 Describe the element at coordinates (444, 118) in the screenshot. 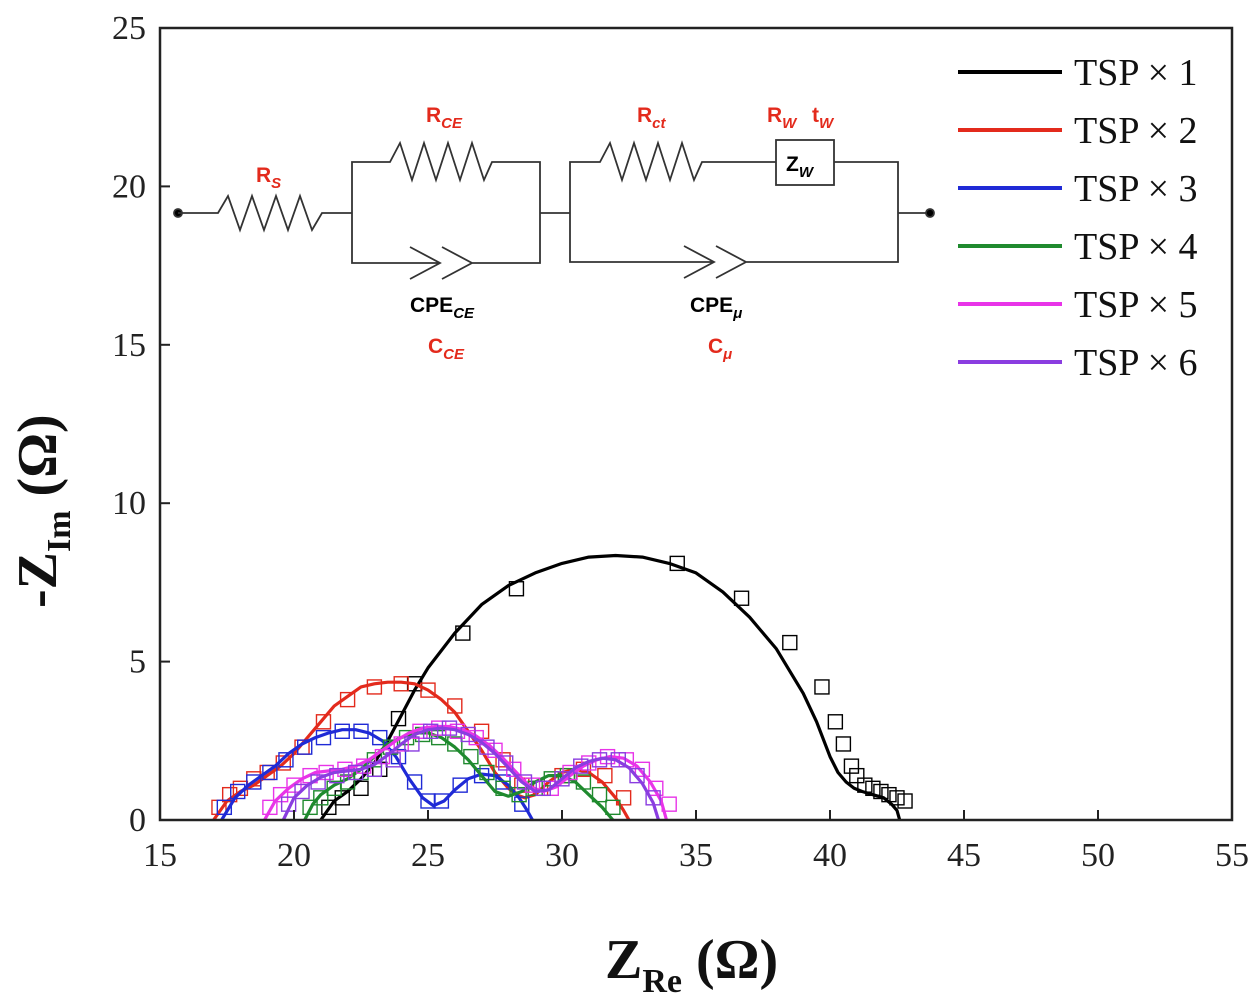

I see `label-rce: RCE` at that location.